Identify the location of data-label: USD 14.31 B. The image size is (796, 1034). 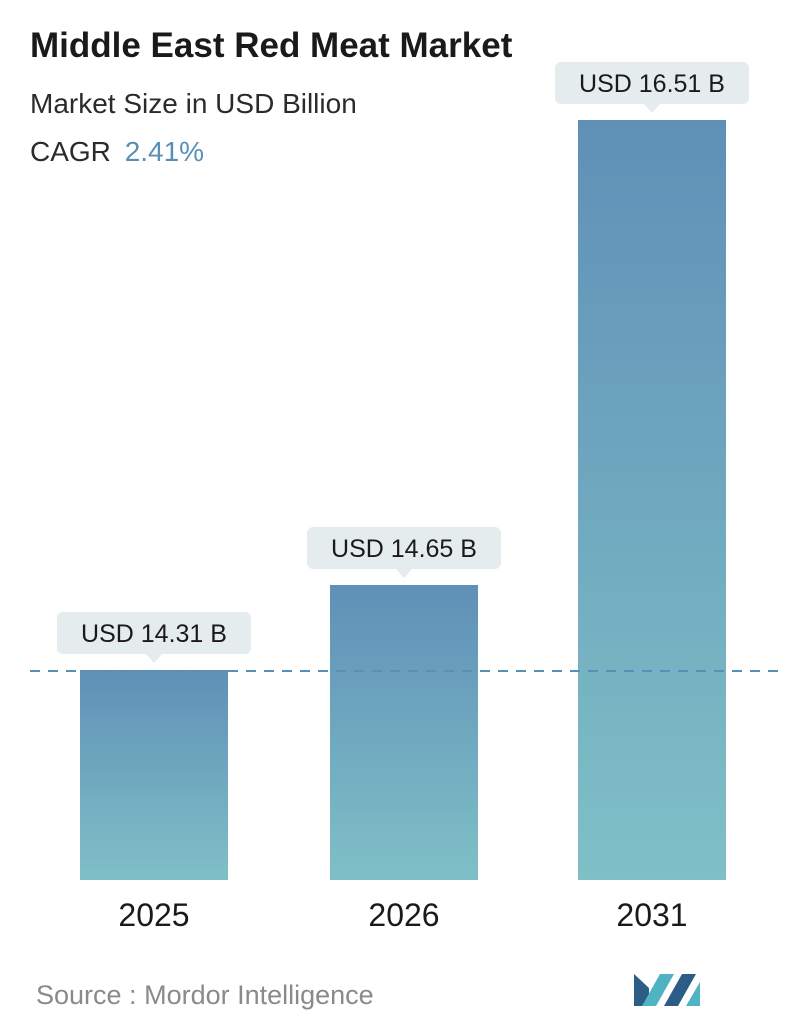
(154, 634).